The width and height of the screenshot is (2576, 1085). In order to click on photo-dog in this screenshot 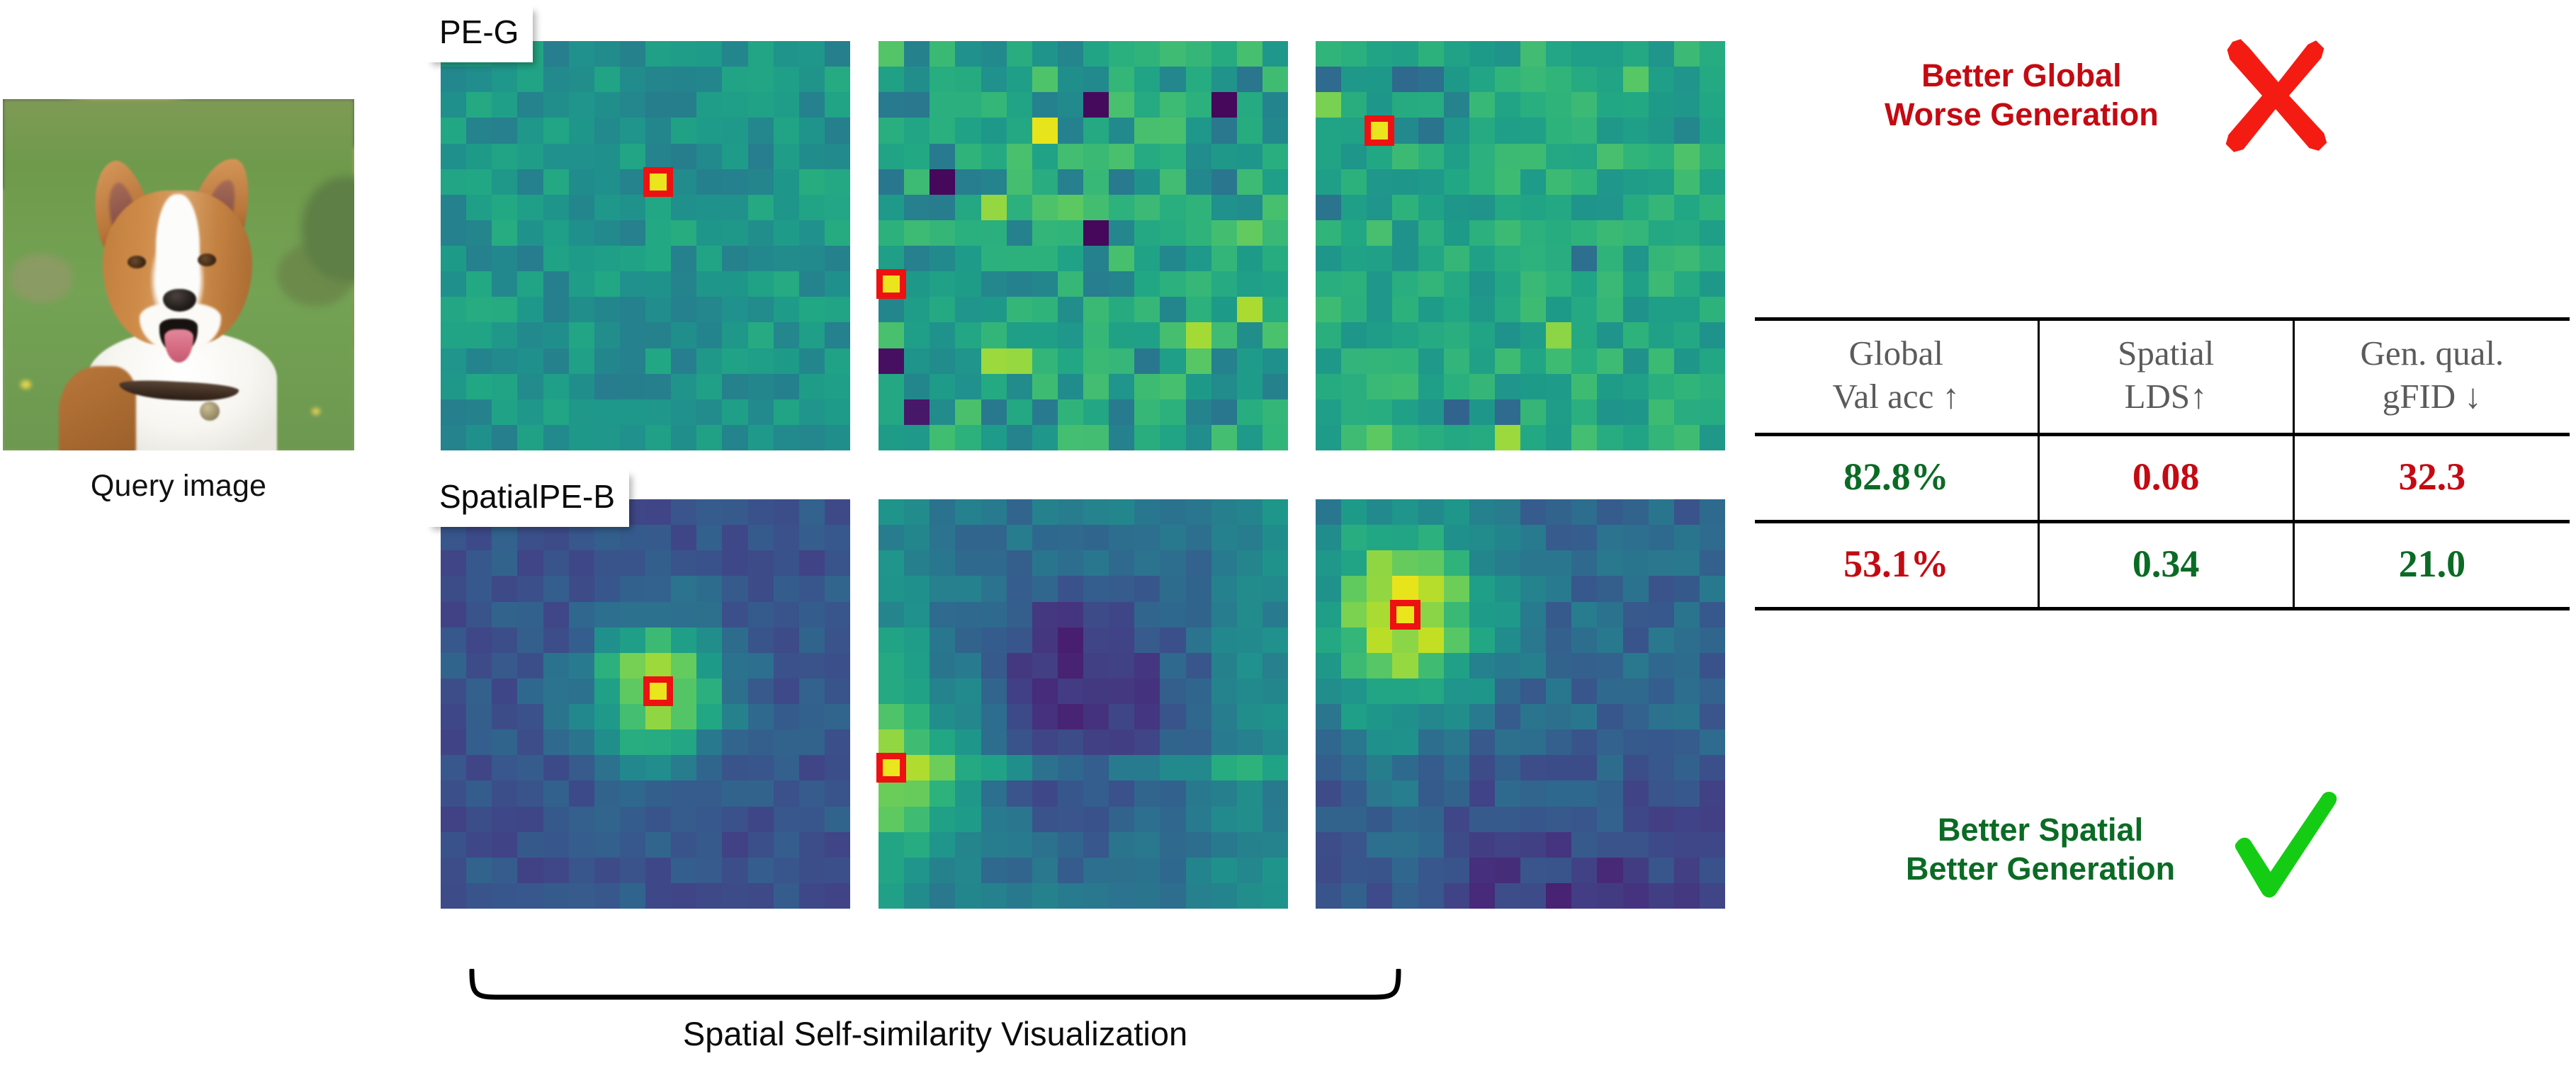, I will do `click(178, 274)`.